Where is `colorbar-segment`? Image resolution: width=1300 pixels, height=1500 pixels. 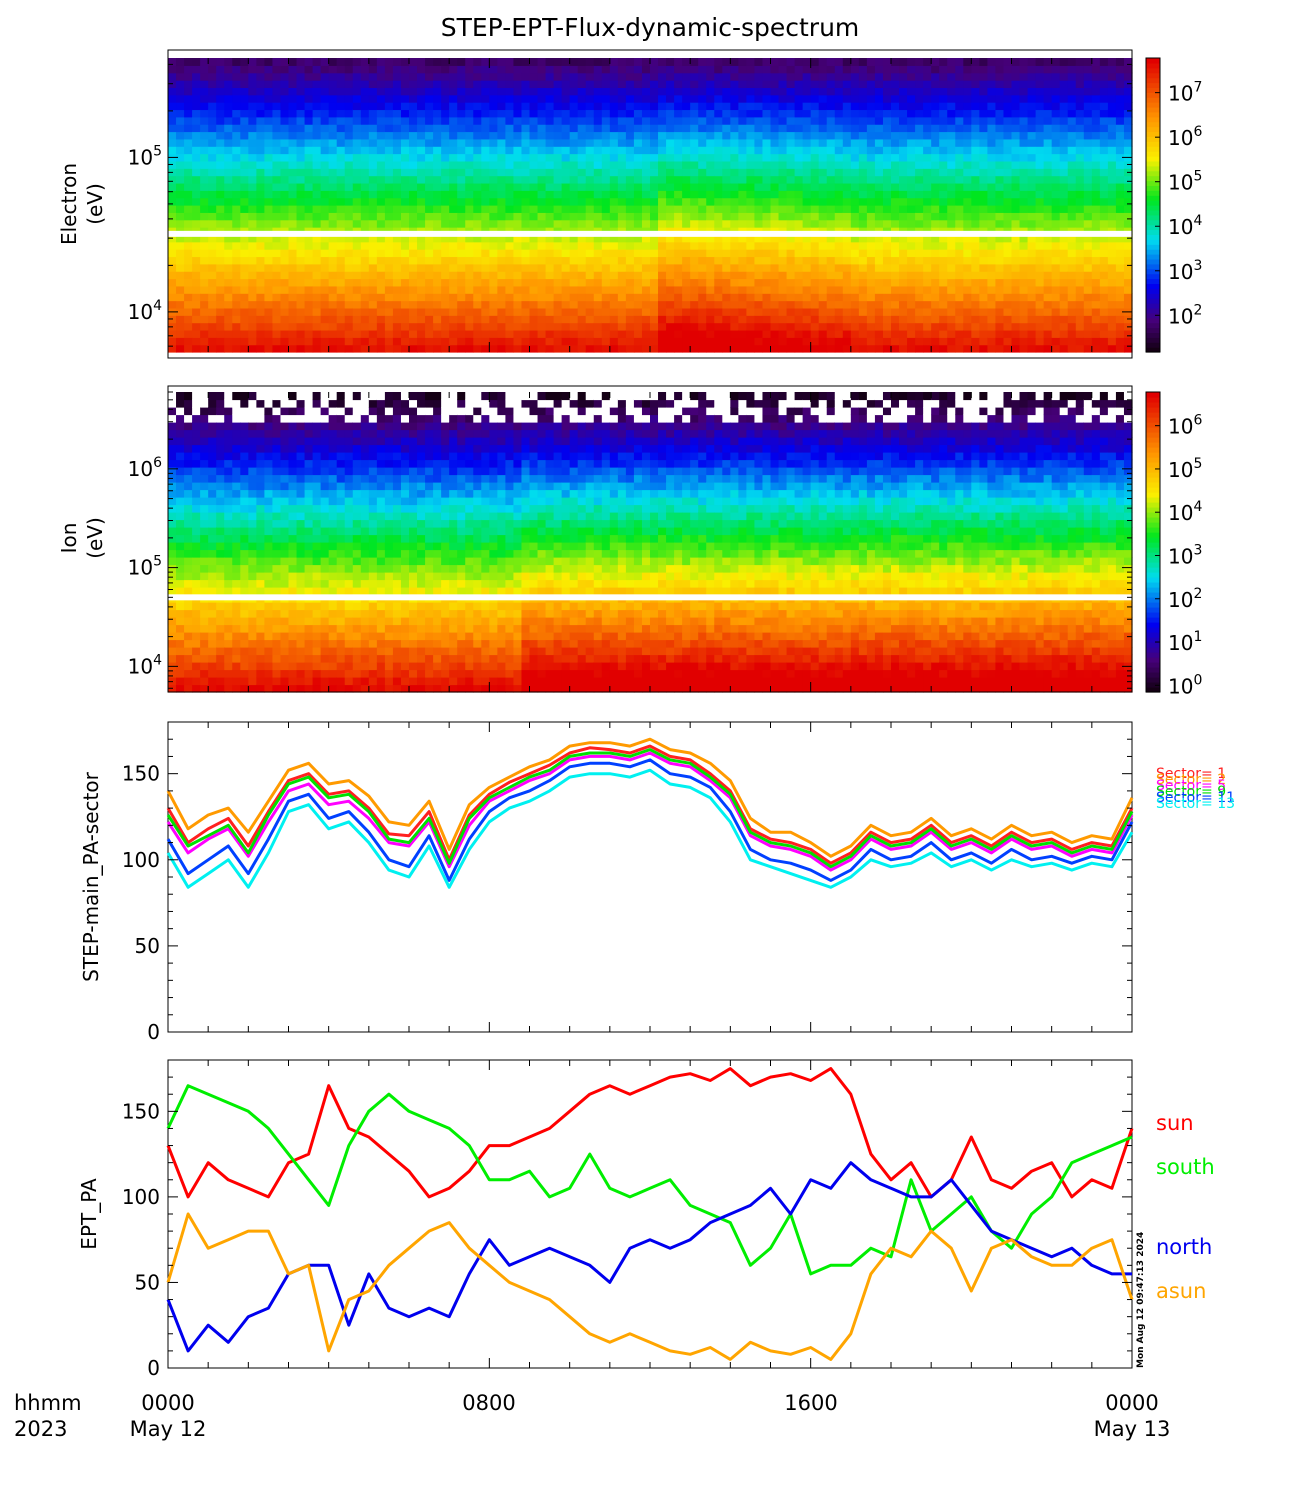 colorbar-segment is located at coordinates (1153, 203).